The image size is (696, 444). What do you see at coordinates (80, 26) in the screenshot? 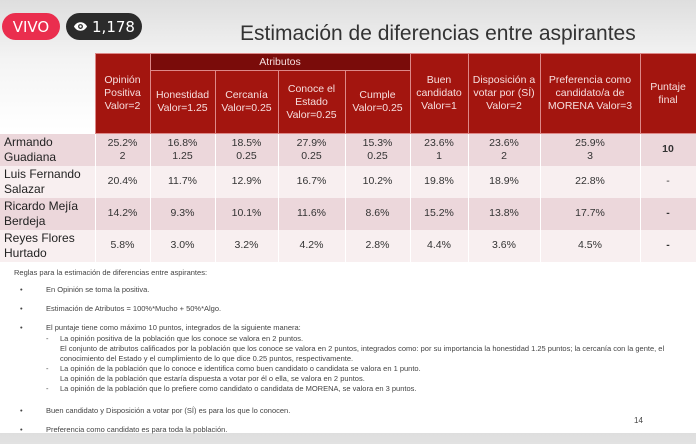
I see `eye-icon` at bounding box center [80, 26].